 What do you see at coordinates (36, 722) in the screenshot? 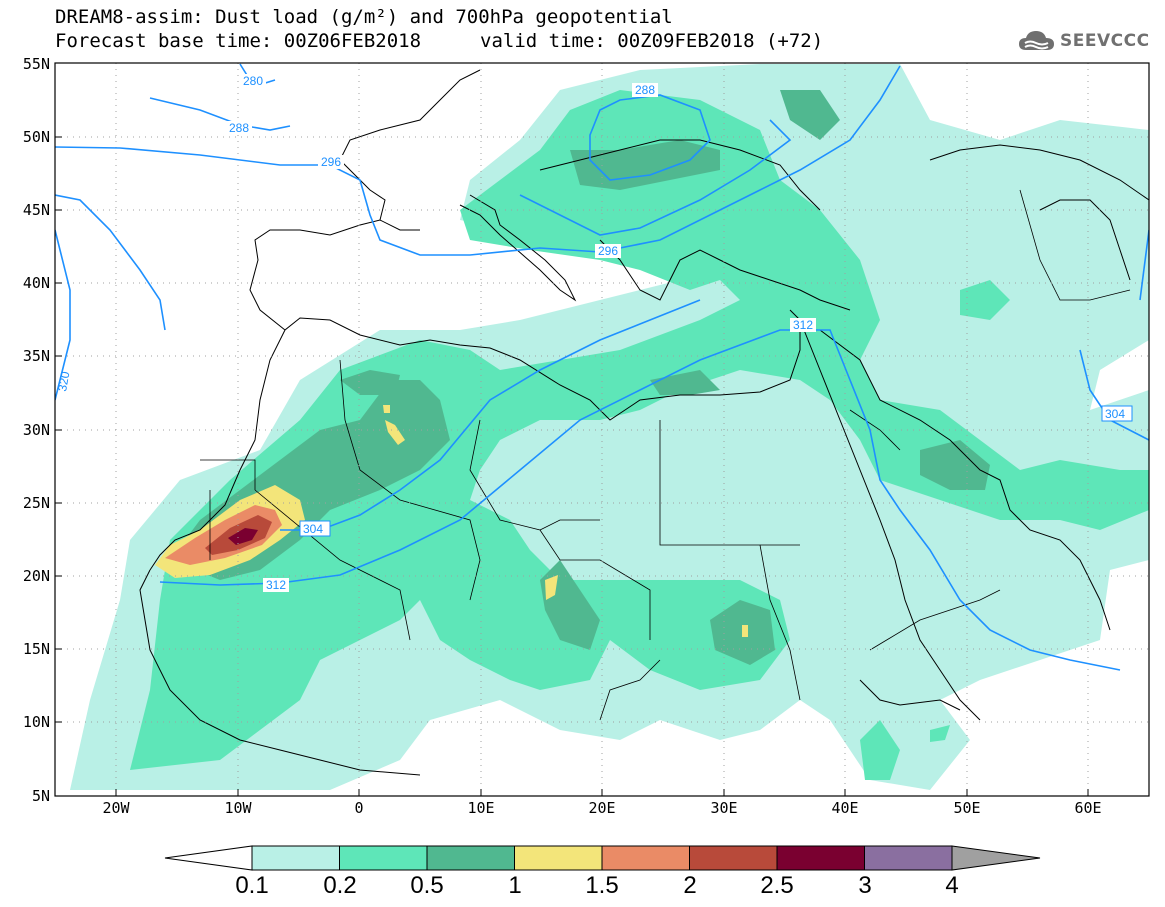
I see `y-tick-label: 10N` at bounding box center [36, 722].